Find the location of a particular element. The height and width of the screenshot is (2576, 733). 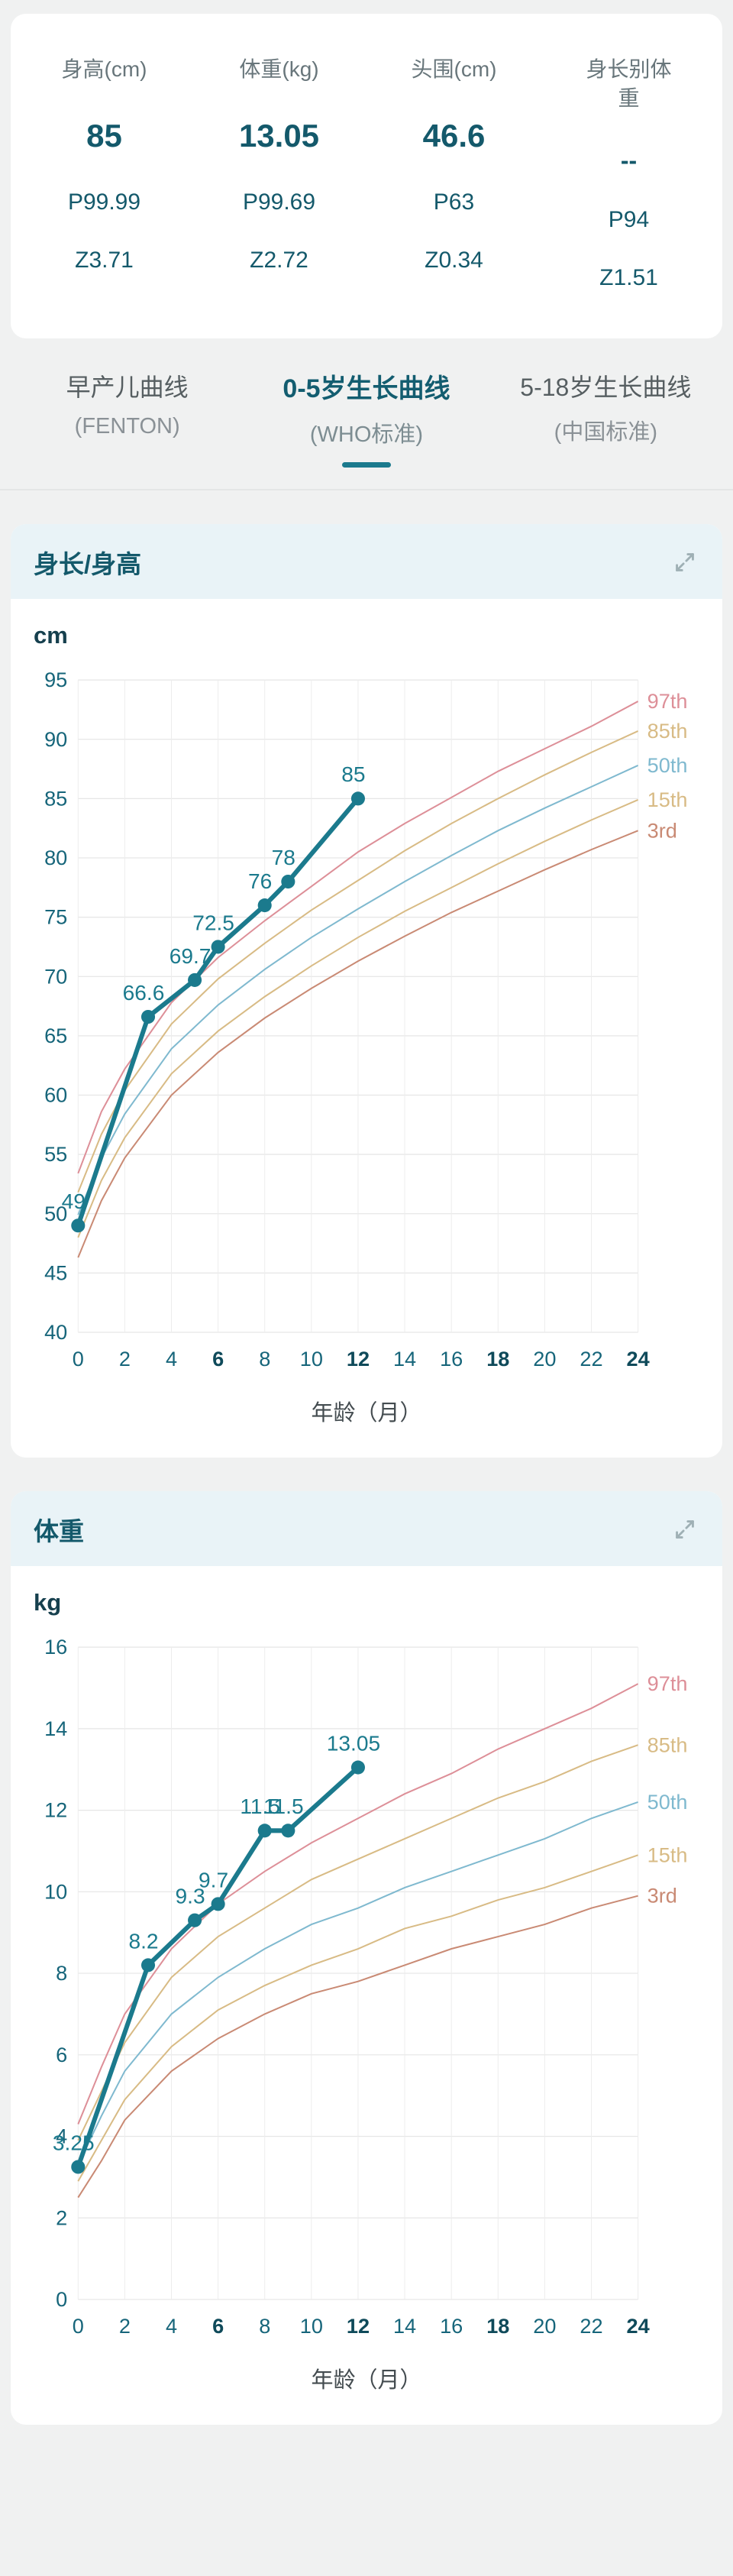

stat-zscore: Z2.72 is located at coordinates (279, 260).